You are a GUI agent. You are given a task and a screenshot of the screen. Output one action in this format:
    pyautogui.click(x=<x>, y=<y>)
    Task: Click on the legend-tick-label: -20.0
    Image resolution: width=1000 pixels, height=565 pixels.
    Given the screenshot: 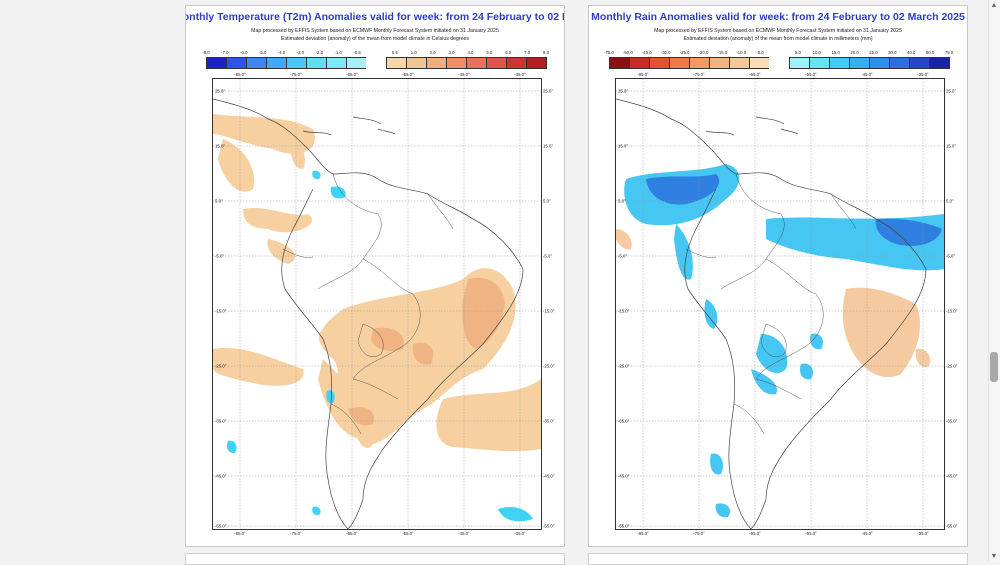 What is the action you would take?
    pyautogui.click(x=703, y=52)
    